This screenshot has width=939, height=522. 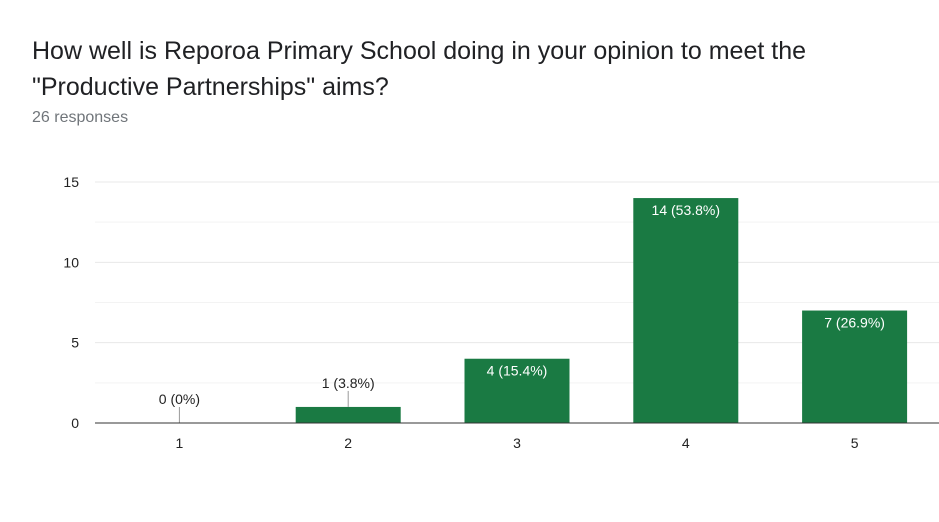 I want to click on y-tick-label: 10, so click(x=71, y=262).